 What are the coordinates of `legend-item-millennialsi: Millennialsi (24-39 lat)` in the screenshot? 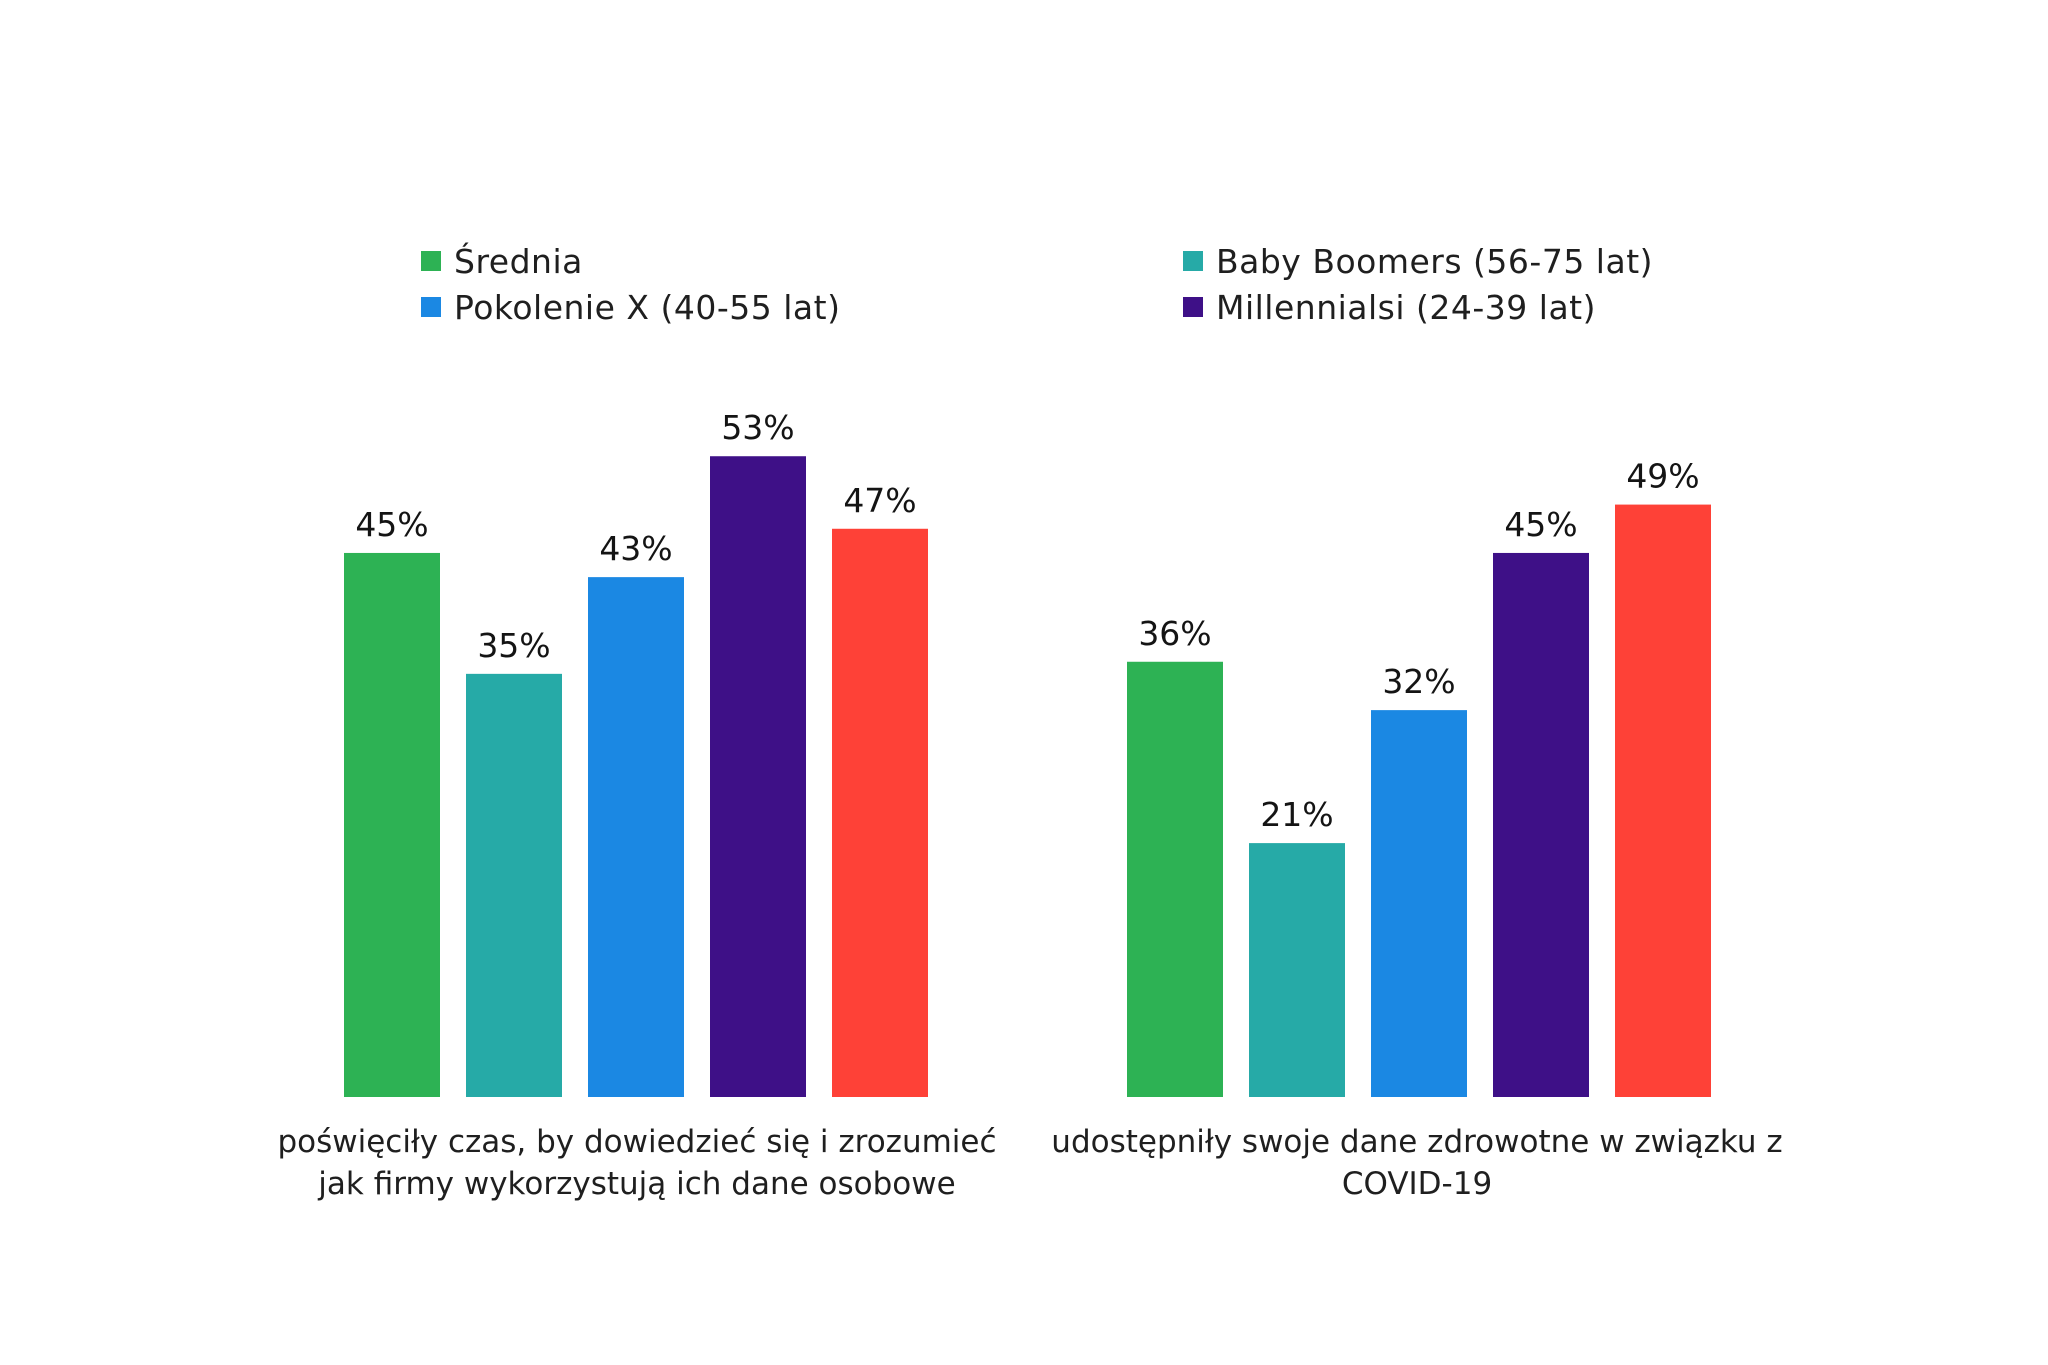 It's located at (1389, 307).